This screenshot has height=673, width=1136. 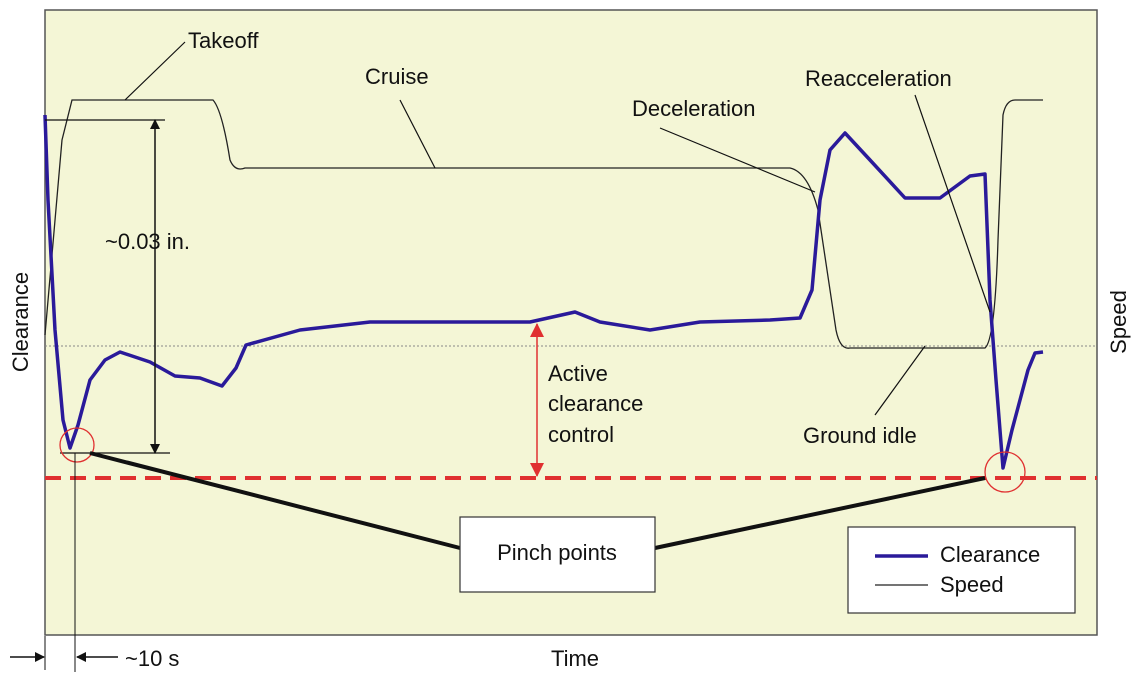 I want to click on label: Active, so click(x=578, y=373).